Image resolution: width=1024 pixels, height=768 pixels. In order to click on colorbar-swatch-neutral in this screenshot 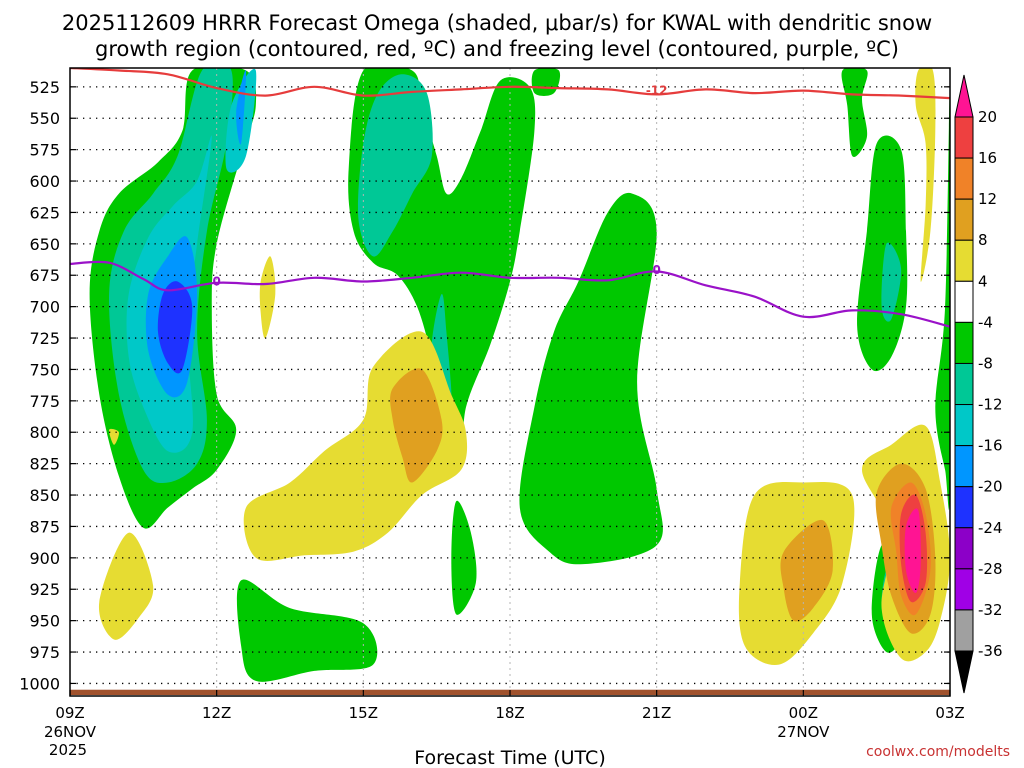, I will do `click(964, 301)`.